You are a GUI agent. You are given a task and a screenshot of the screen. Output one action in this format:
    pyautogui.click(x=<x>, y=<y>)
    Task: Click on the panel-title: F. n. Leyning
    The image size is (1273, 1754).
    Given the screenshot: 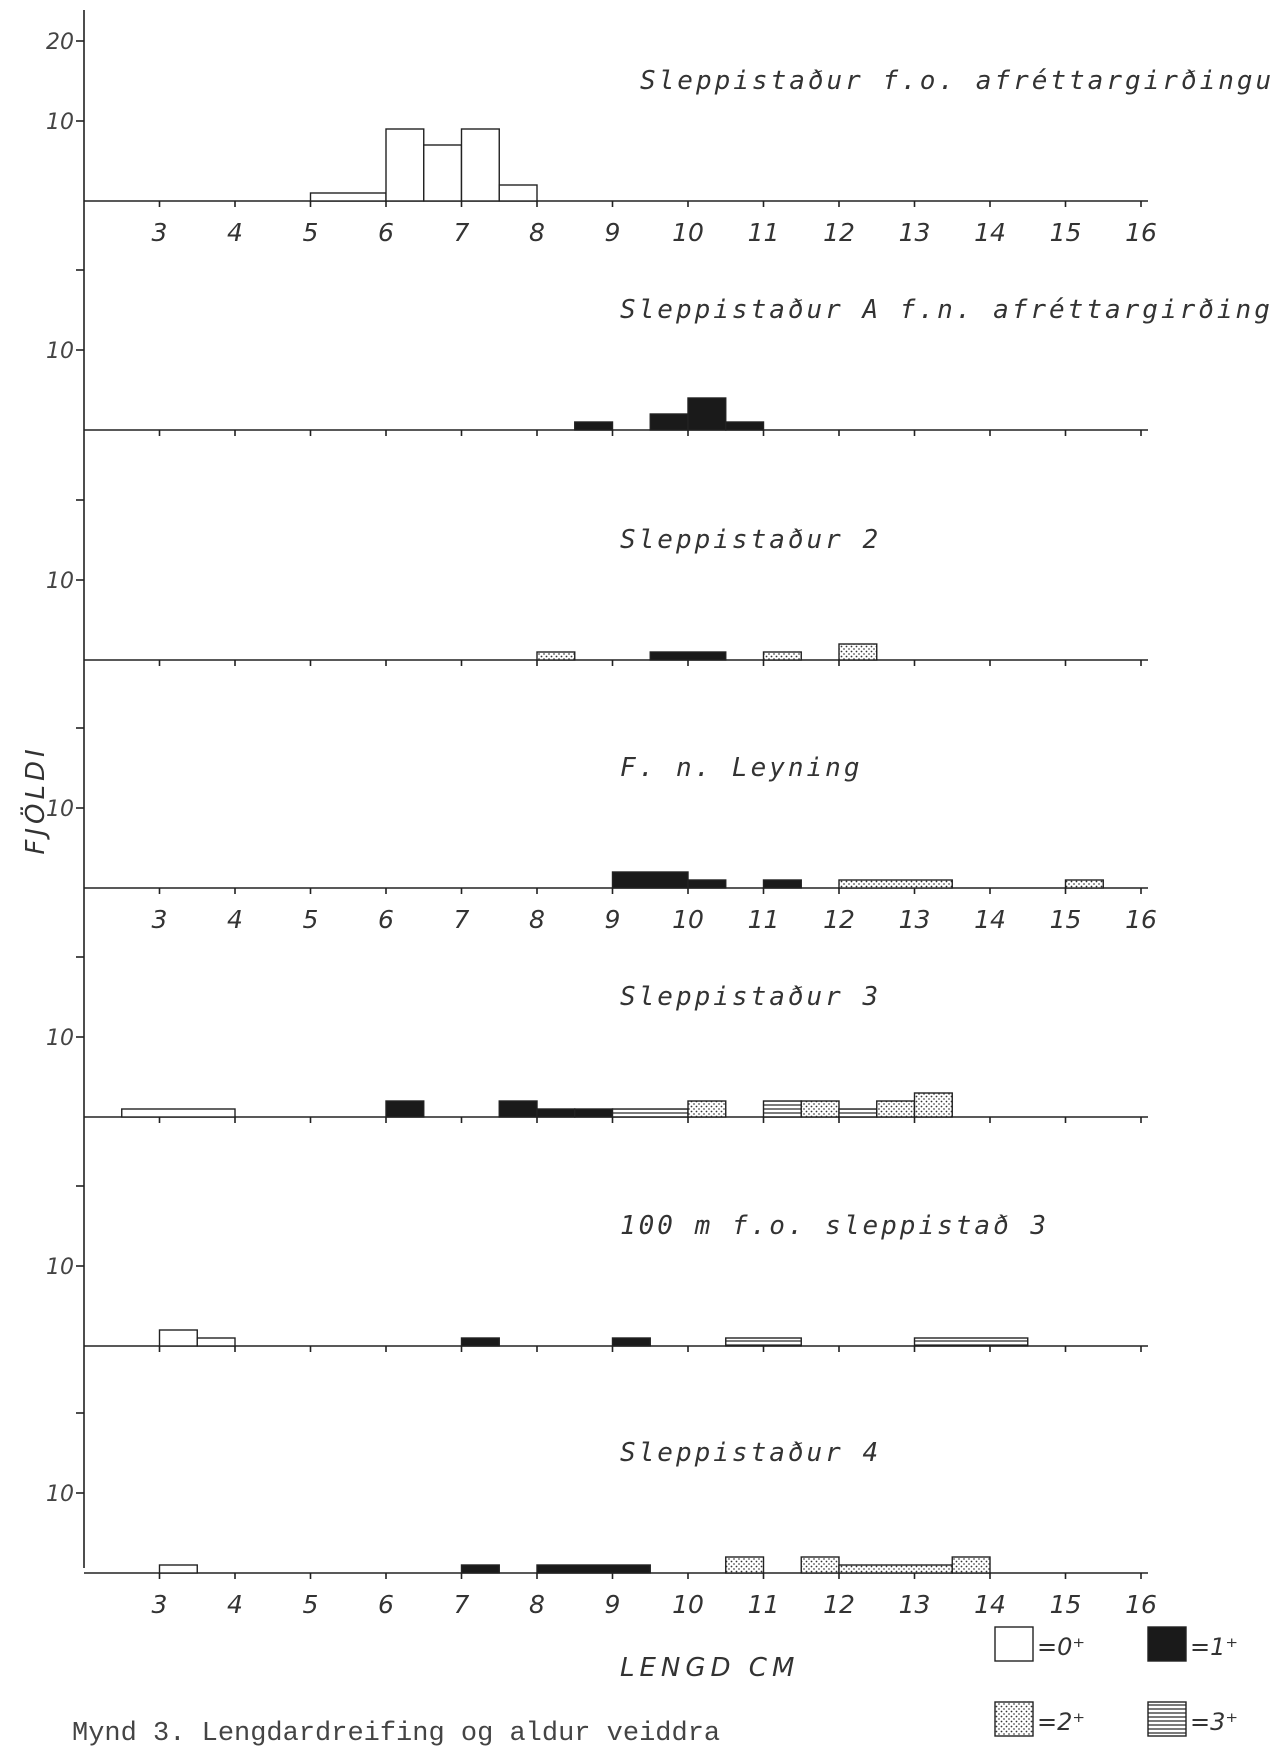 What is the action you would take?
    pyautogui.click(x=741, y=768)
    